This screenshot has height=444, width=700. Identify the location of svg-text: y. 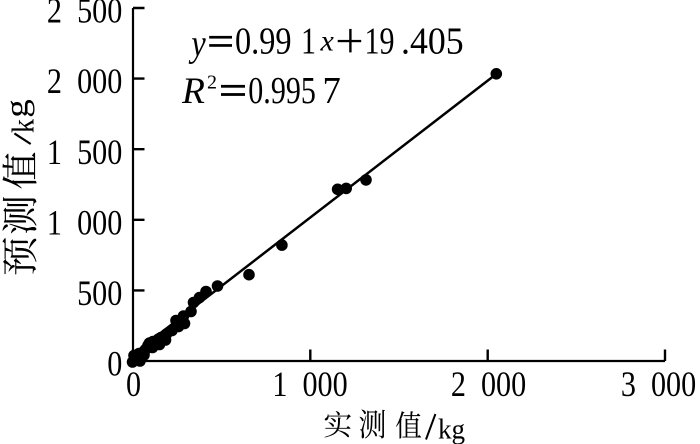
(197, 44).